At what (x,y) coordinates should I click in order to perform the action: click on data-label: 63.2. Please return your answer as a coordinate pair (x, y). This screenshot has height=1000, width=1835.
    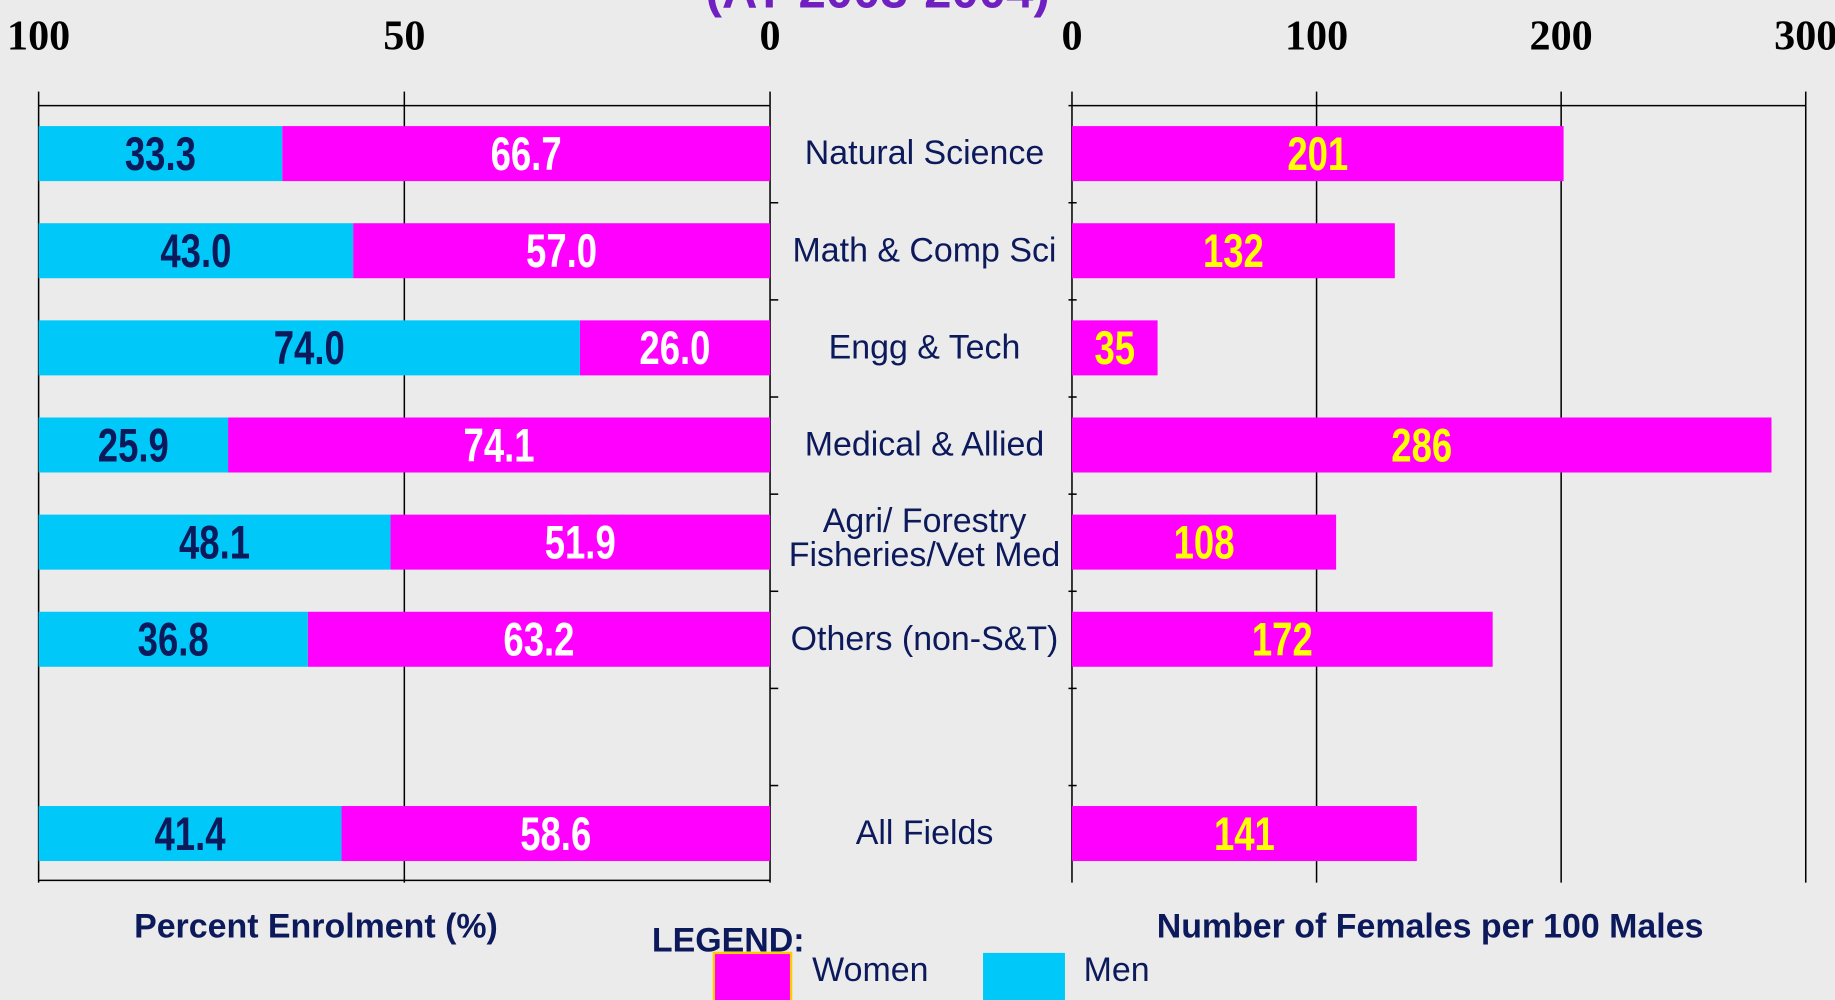
    Looking at the image, I should click on (538, 639).